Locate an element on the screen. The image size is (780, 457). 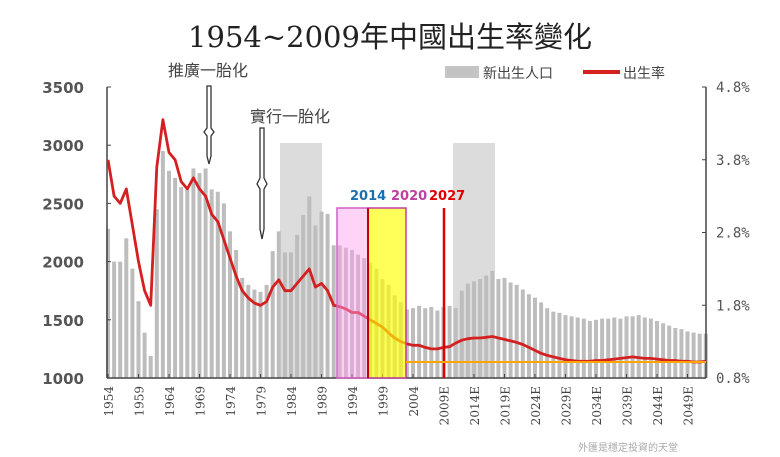
x-tick-label: 2029E is located at coordinates (567, 405).